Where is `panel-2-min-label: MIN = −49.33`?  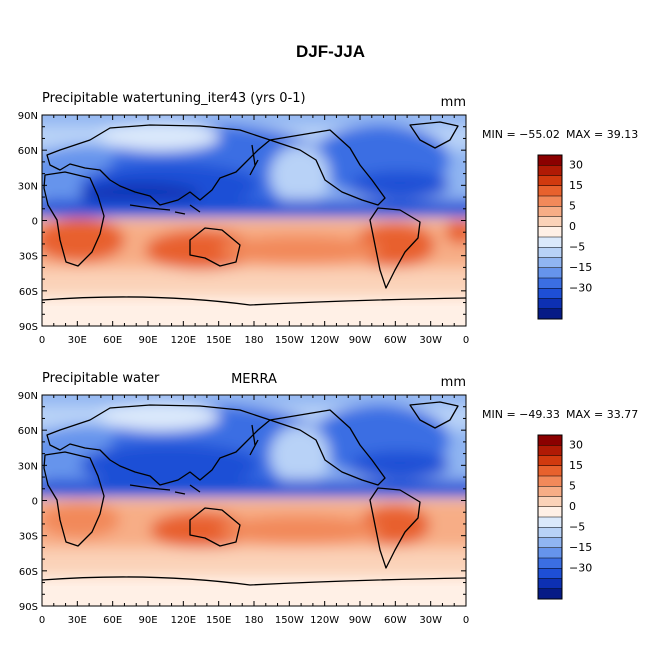
panel-2-min-label: MIN = −49.33 is located at coordinates (521, 414).